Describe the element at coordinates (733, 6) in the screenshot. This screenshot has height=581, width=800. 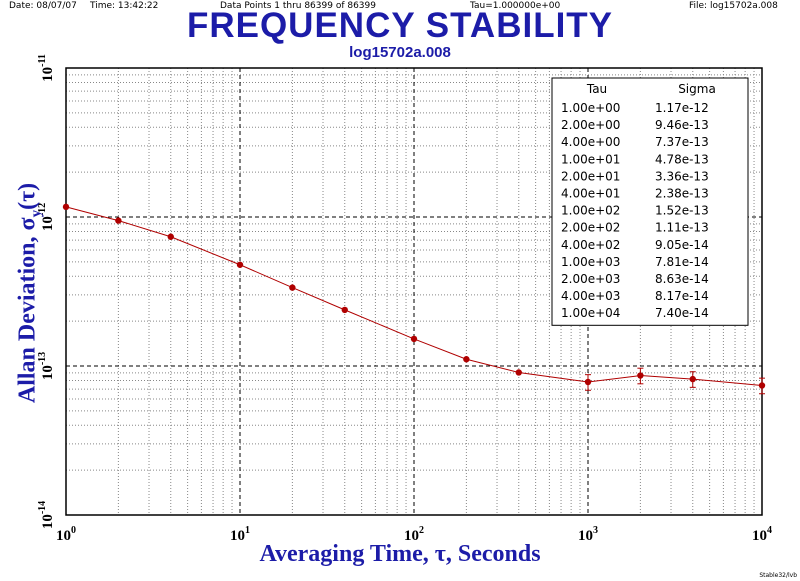
I see `header-file: File: log15702a.008` at that location.